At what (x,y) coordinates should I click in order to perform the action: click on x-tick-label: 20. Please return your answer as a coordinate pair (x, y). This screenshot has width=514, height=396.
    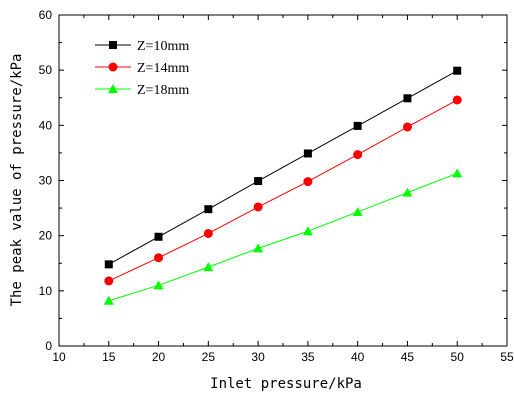
    Looking at the image, I should click on (159, 357).